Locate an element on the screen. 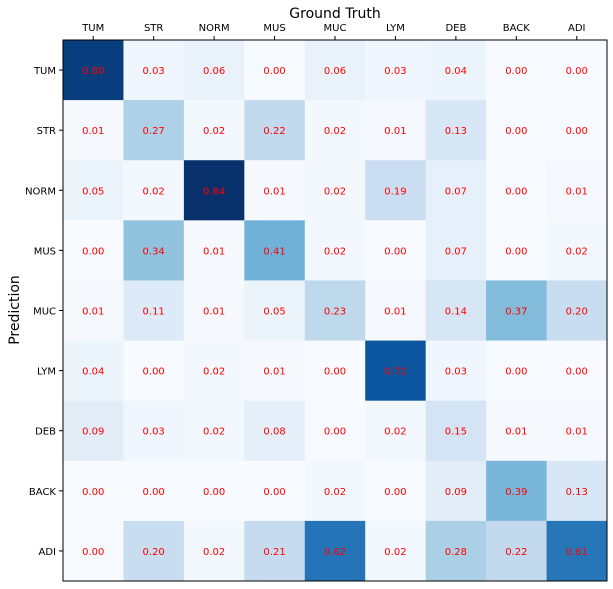  cell-value-label: 0.39 is located at coordinates (516, 492).